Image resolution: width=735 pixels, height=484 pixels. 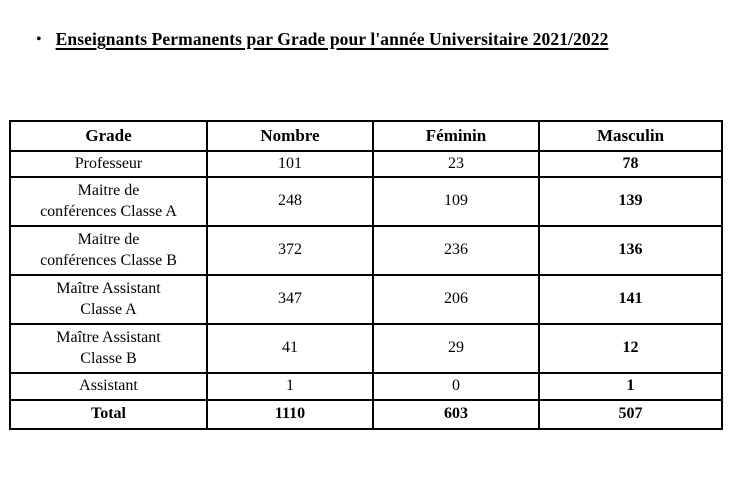 What do you see at coordinates (108, 299) in the screenshot?
I see `grade-cell: Maître Assistant Classe A` at bounding box center [108, 299].